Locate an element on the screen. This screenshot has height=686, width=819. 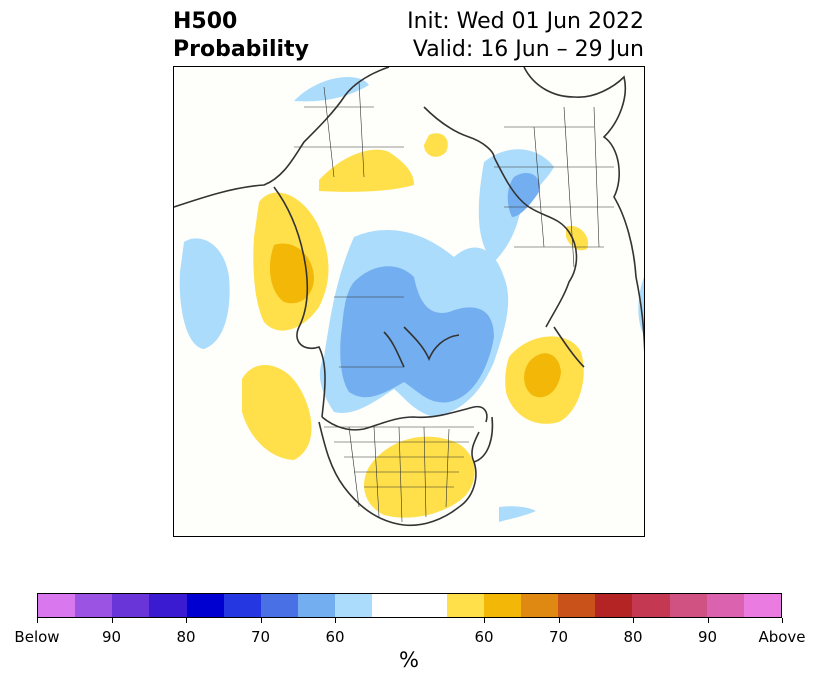
above-normal-70-areas is located at coordinates (415, 320).